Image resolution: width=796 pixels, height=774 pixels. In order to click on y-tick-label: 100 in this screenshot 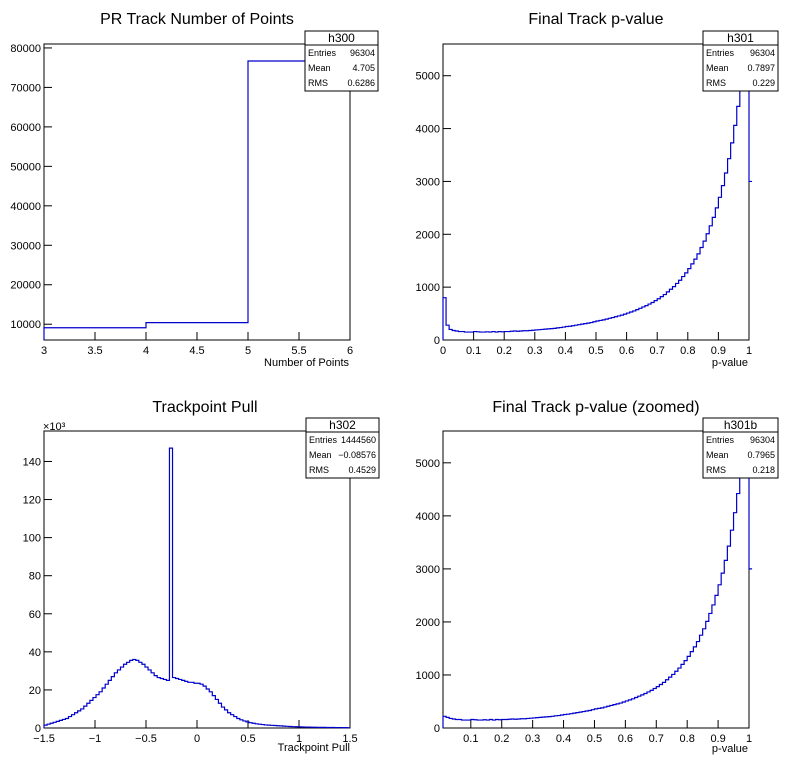, I will do `click(32, 539)`.